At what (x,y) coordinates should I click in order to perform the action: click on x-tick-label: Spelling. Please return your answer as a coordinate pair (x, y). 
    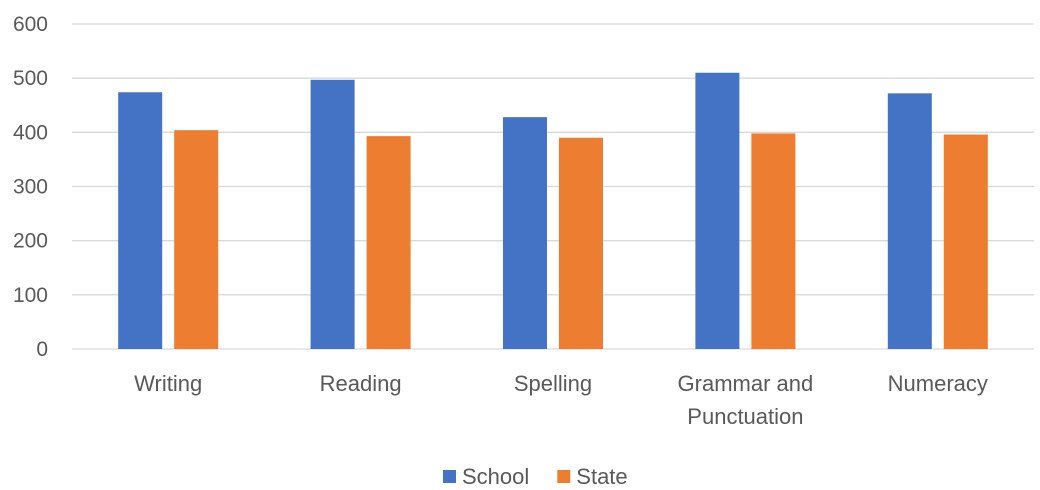
    Looking at the image, I should click on (553, 383).